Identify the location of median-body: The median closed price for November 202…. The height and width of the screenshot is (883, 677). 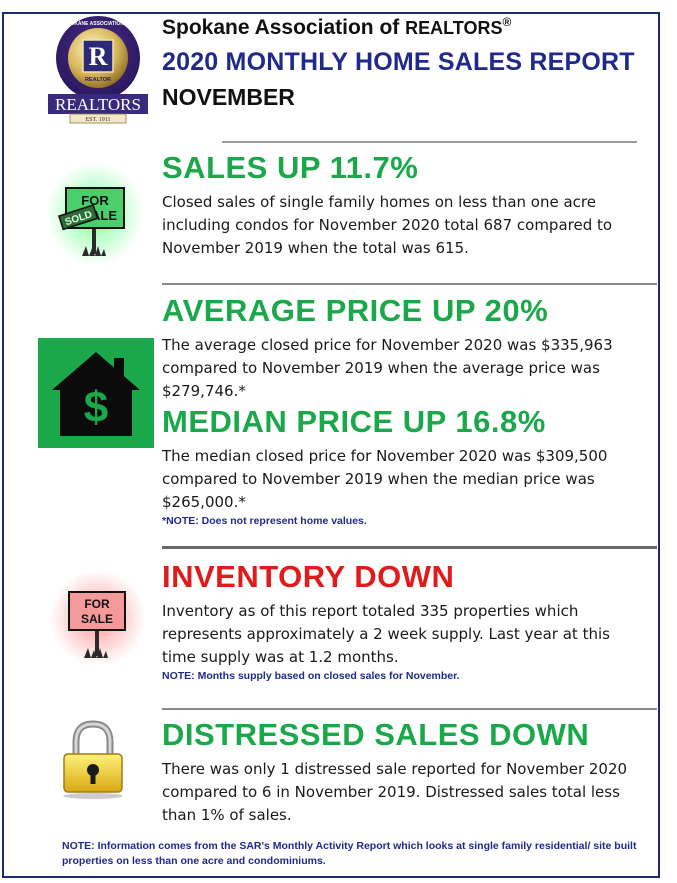
(385, 479).